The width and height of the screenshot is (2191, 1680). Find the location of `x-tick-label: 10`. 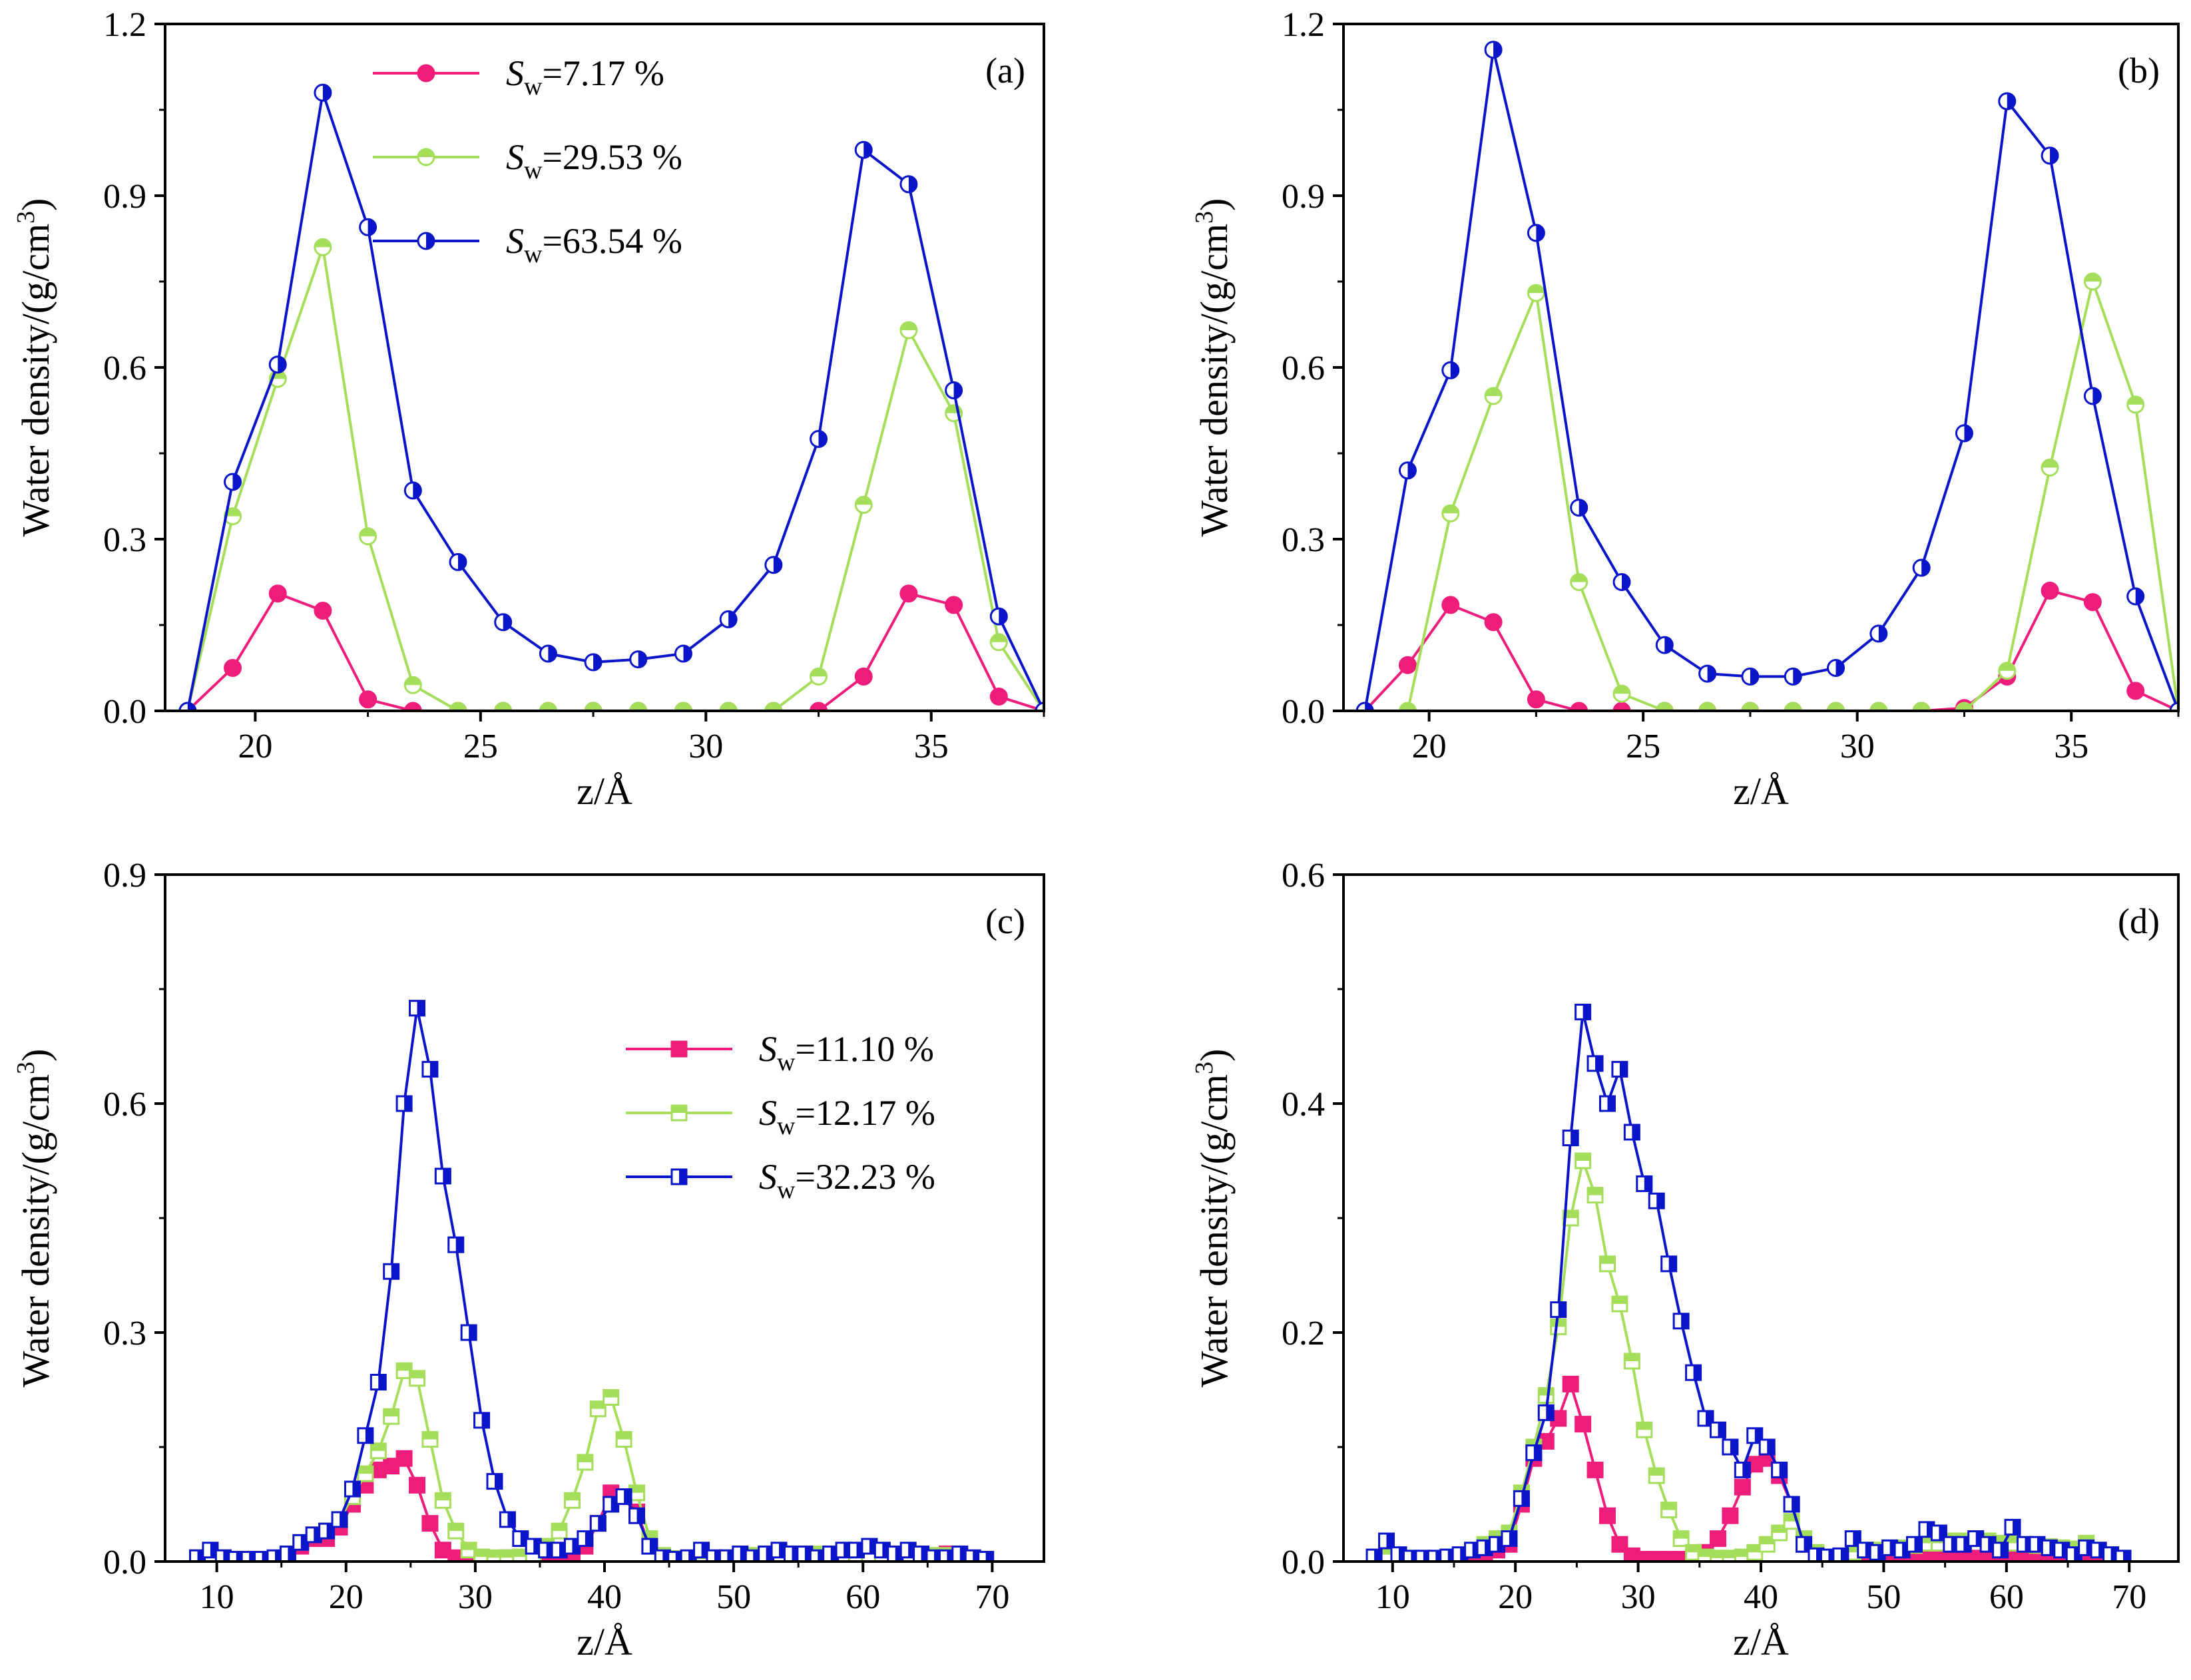

x-tick-label: 10 is located at coordinates (217, 1597).